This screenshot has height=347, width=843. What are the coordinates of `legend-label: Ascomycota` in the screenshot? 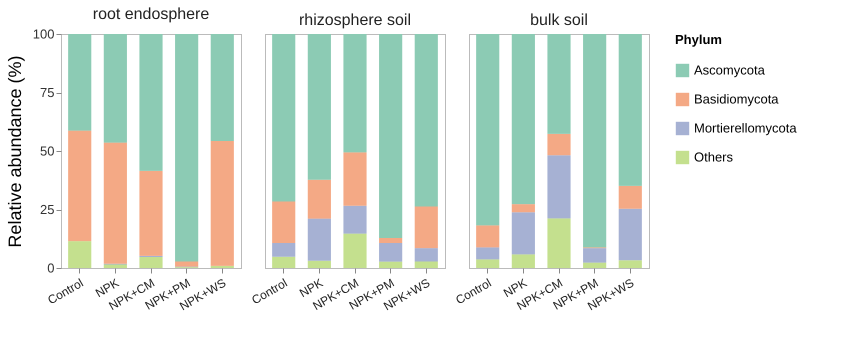 It's located at (730, 70).